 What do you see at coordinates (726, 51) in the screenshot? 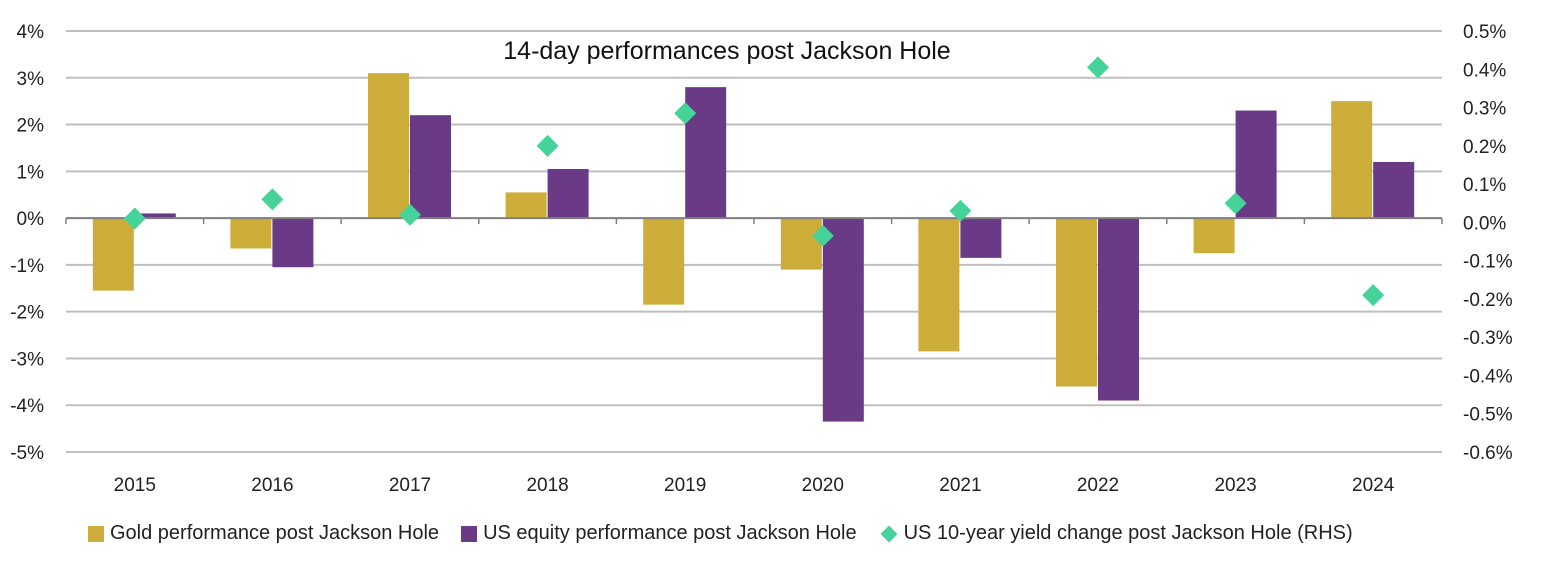
I see `chart-title: 14-day performances post Jackson Hole` at bounding box center [726, 51].